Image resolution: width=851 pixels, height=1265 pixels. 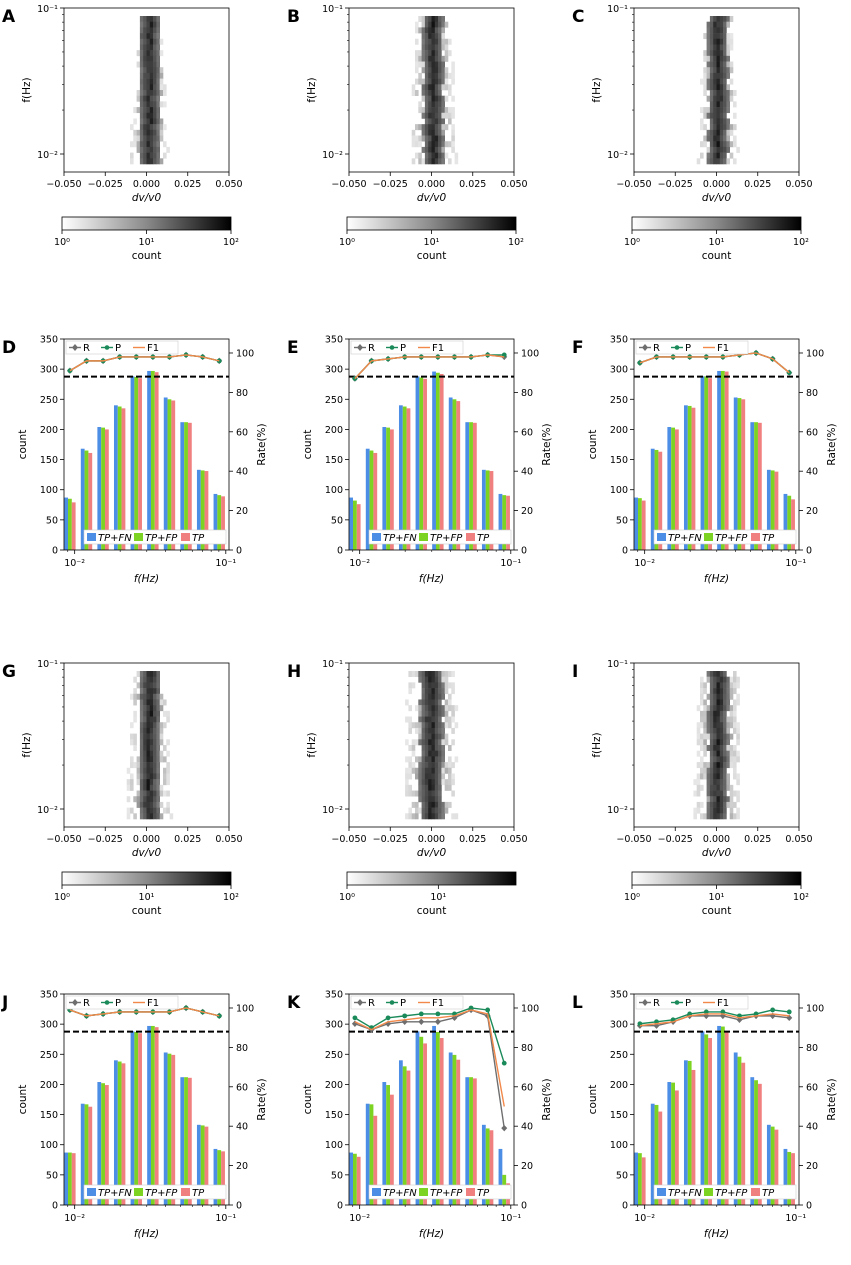 I want to click on x-tick-label: −0.025, so click(x=390, y=184).